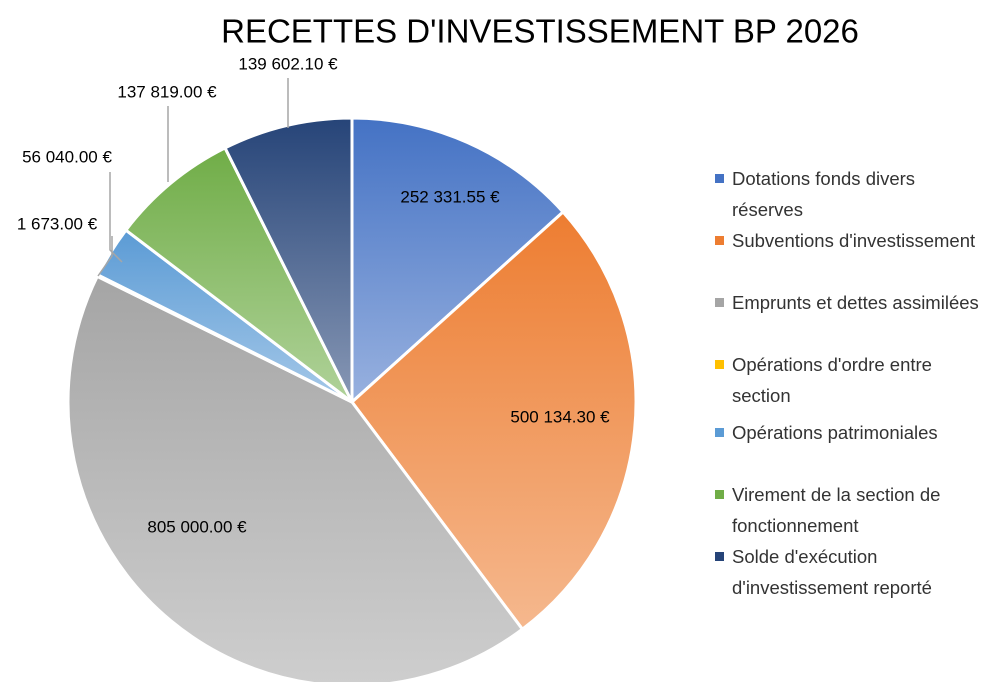  I want to click on legend-item: Dotations fonds divers réserves, so click(846, 194).